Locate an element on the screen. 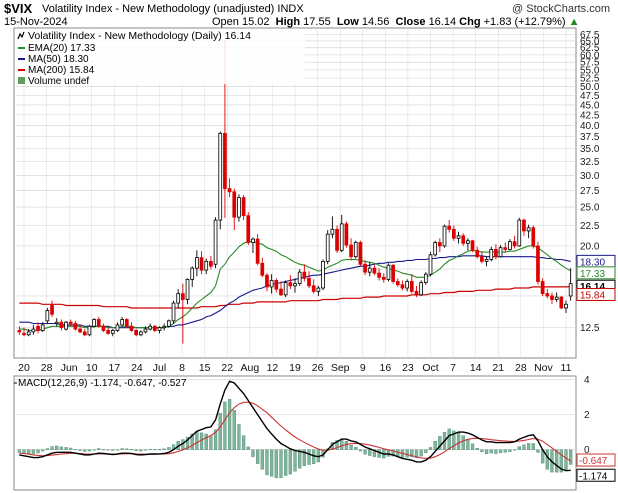 Image resolution: width=618 pixels, height=493 pixels. legend-ma50: MA(50) 18.30 is located at coordinates (58, 59).